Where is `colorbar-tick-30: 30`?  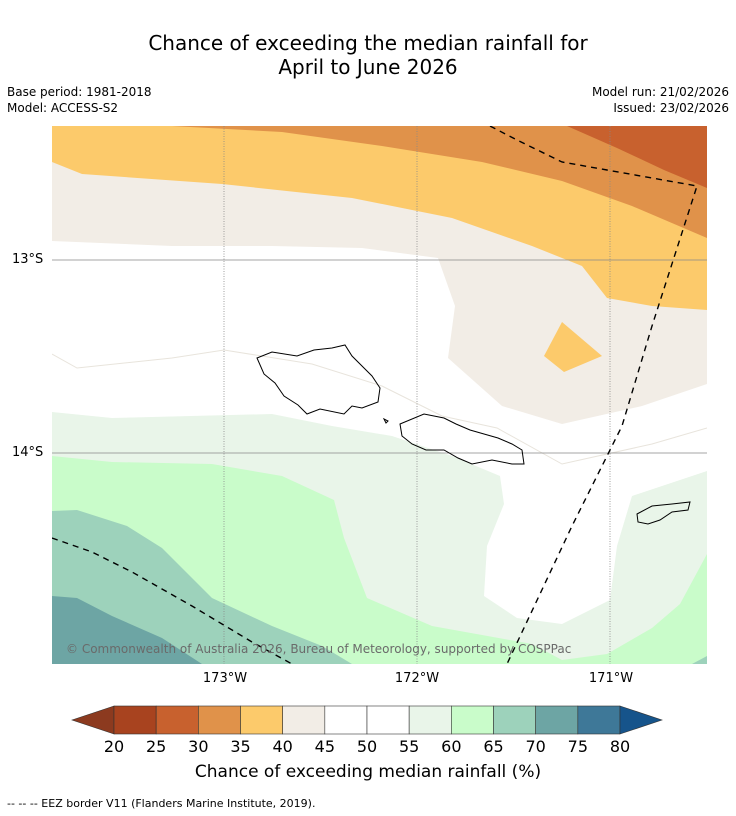 colorbar-tick-30: 30 is located at coordinates (198, 746).